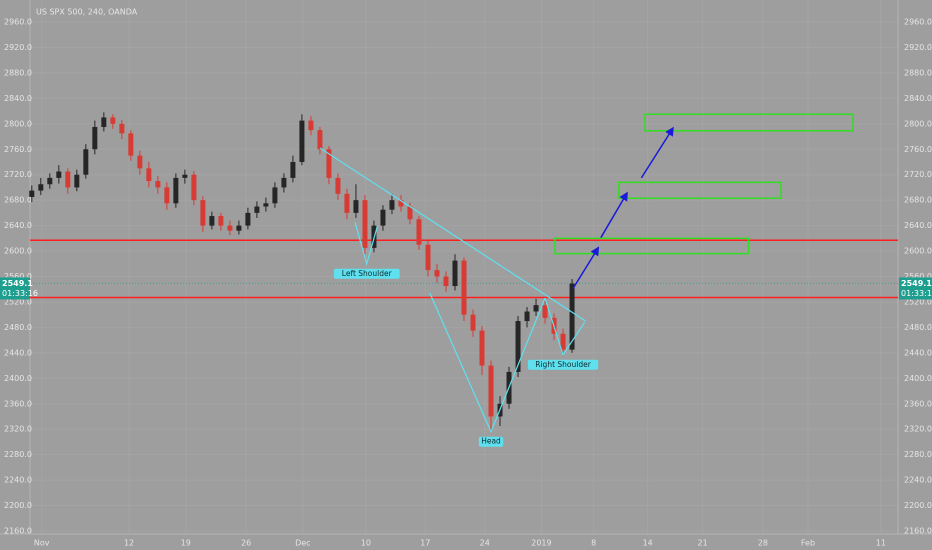 The image size is (932, 550). What do you see at coordinates (302, 543) in the screenshot?
I see `x-tick-label: Dec` at bounding box center [302, 543].